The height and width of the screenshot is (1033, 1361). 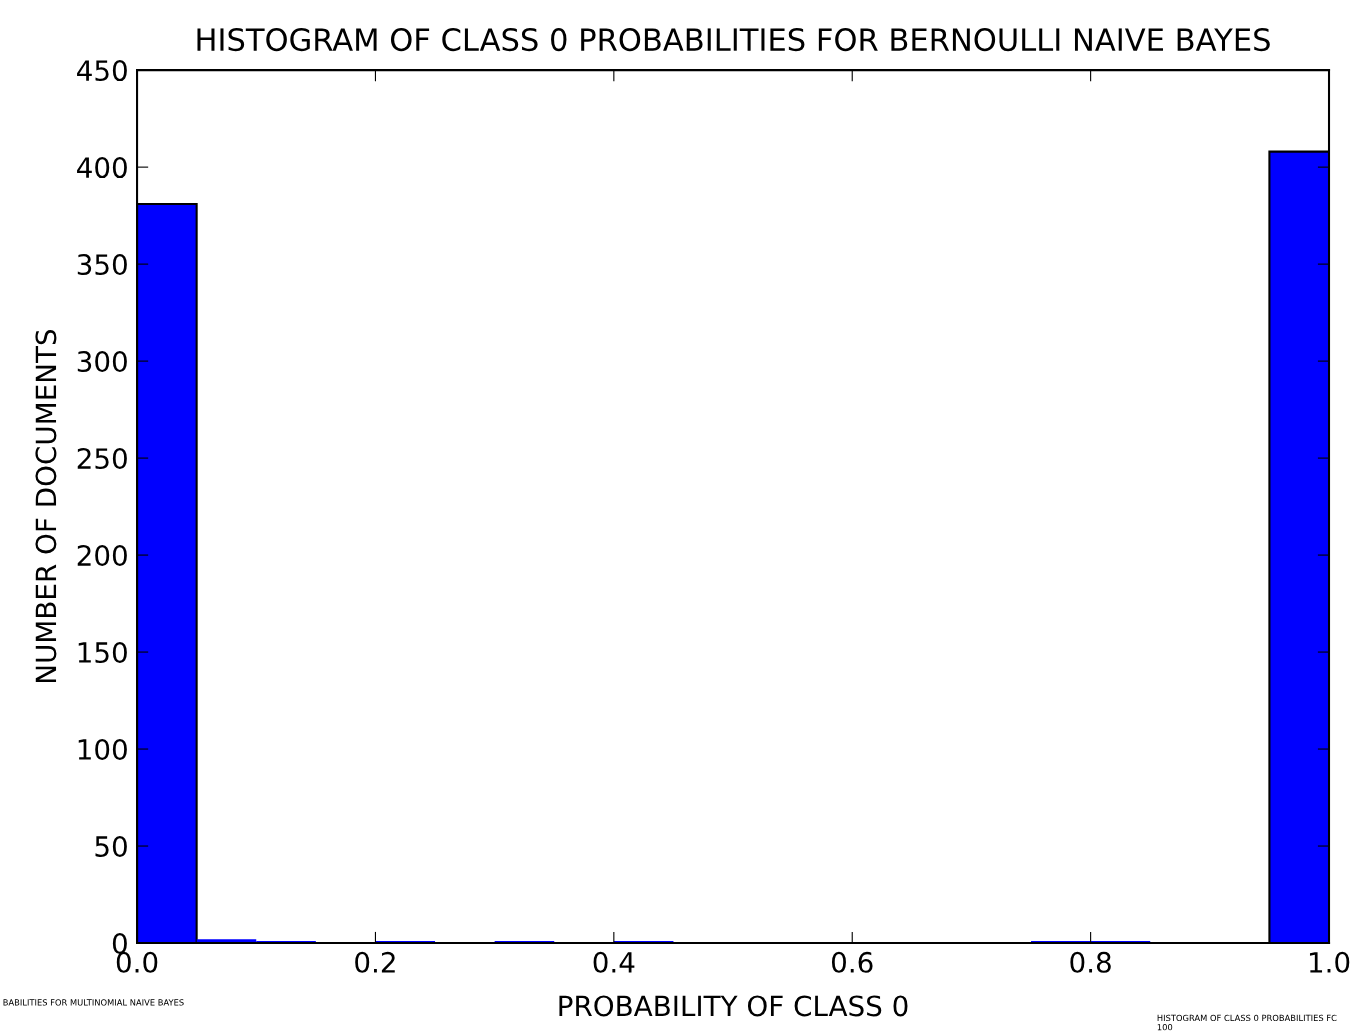 What do you see at coordinates (102, 362) in the screenshot?
I see `y-tick-label: 300` at bounding box center [102, 362].